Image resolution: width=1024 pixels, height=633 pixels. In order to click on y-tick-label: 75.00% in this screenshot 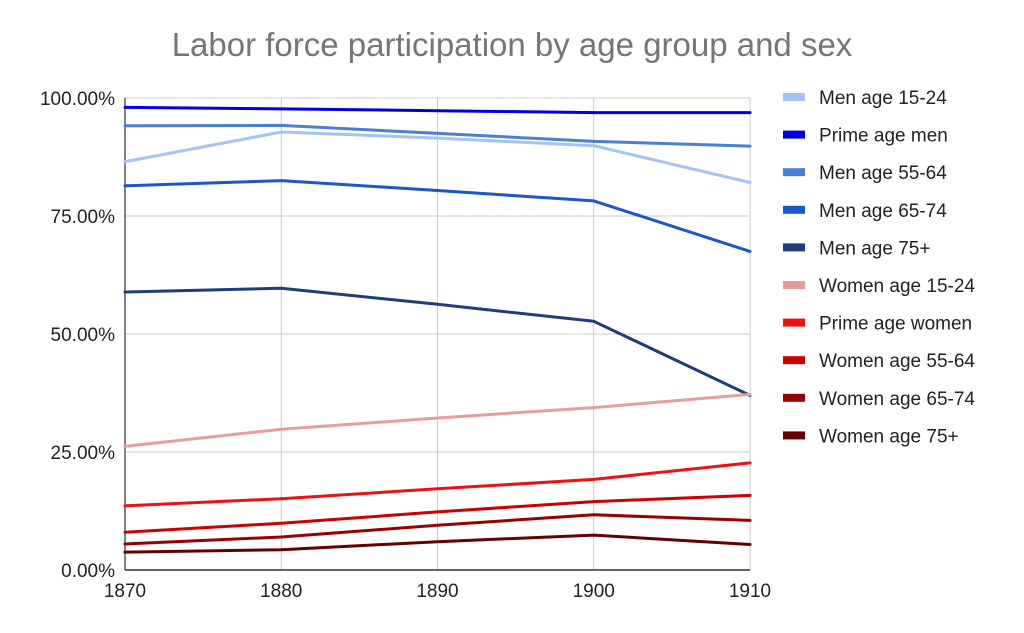, I will do `click(83, 217)`.